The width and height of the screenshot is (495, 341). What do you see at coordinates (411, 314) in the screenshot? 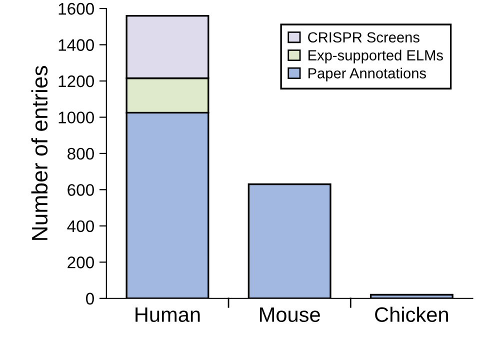
I see `x-tick-label: Chicken` at bounding box center [411, 314].